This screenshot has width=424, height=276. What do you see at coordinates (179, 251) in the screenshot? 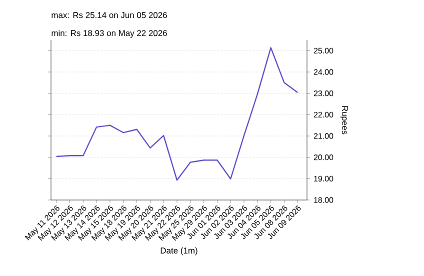
I see `x-axis-title: Date (1m)` at bounding box center [179, 251].